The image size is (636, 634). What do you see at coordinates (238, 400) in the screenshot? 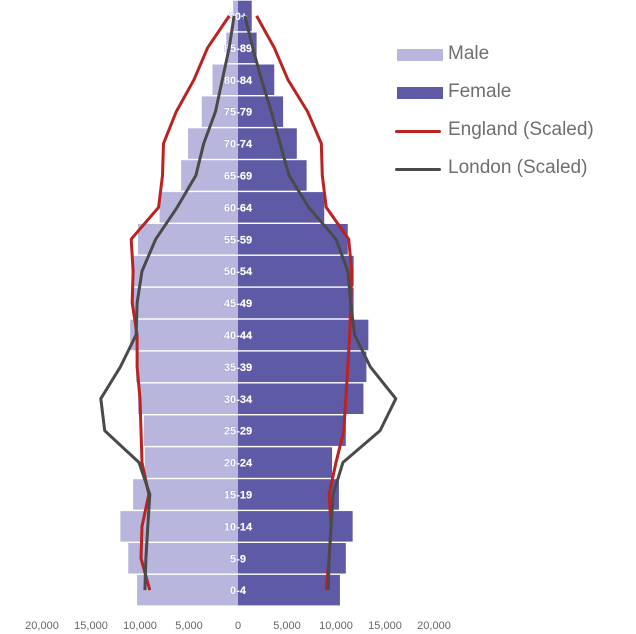
I see `age-label: 30-34` at bounding box center [238, 400].